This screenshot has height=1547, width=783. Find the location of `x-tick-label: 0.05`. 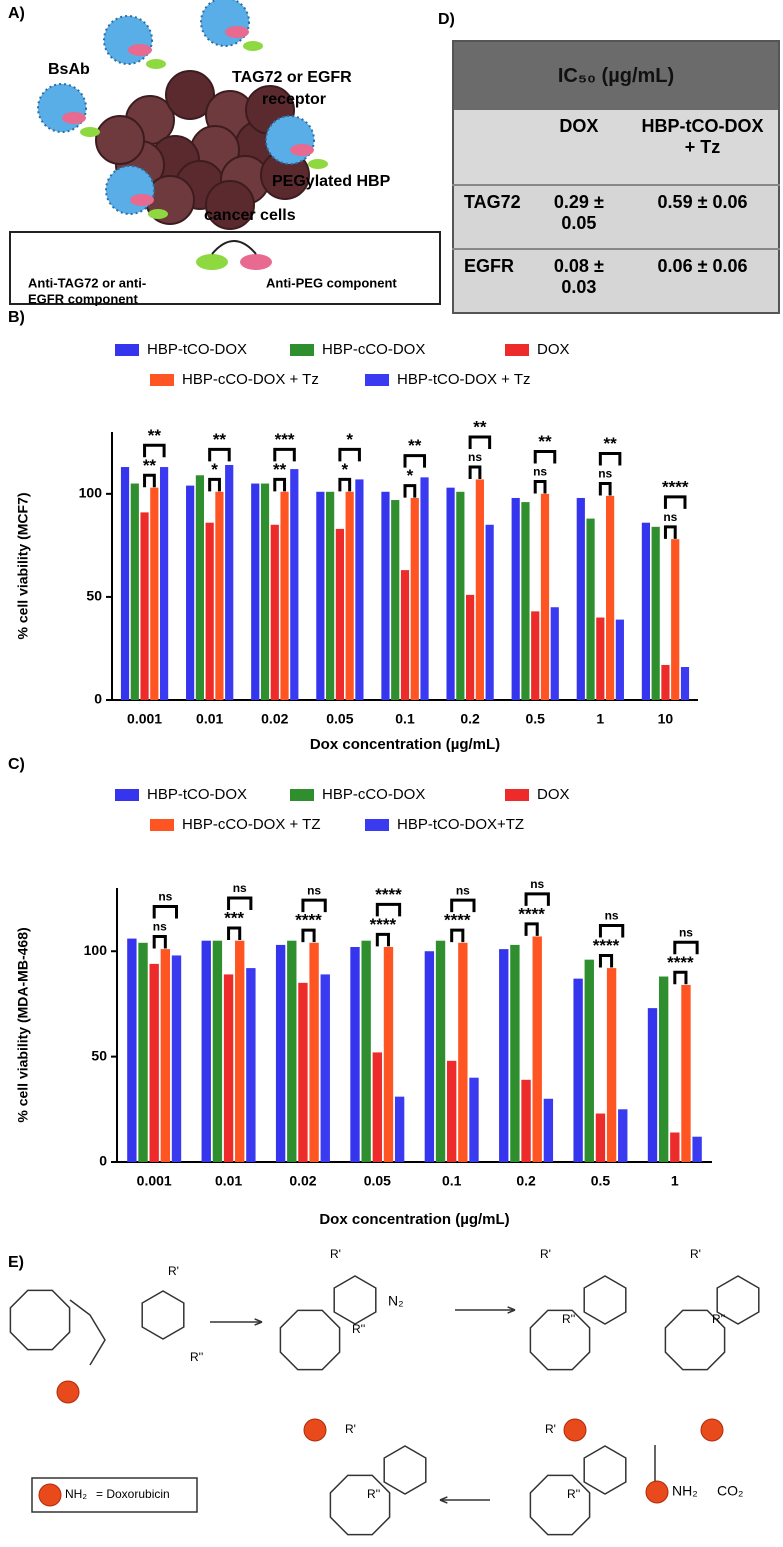

x-tick-label: 0.05 is located at coordinates (339, 719).